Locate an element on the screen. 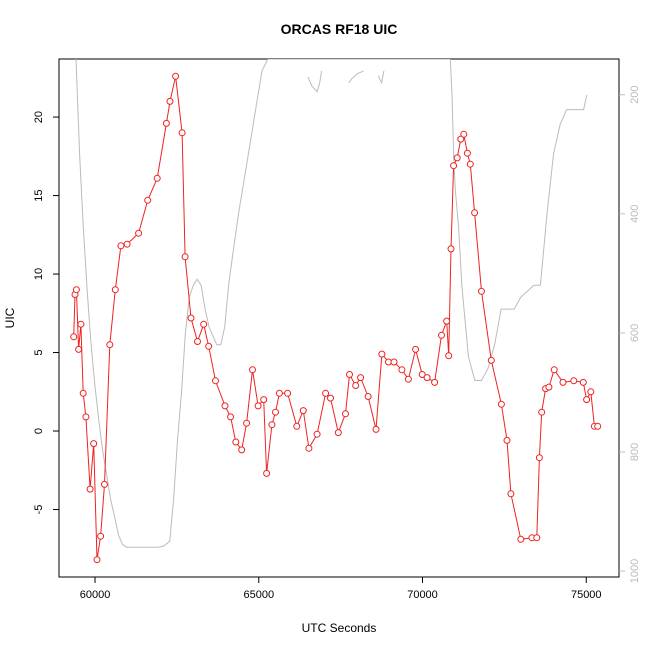  y2-tick-label: 400 is located at coordinates (635, 214).